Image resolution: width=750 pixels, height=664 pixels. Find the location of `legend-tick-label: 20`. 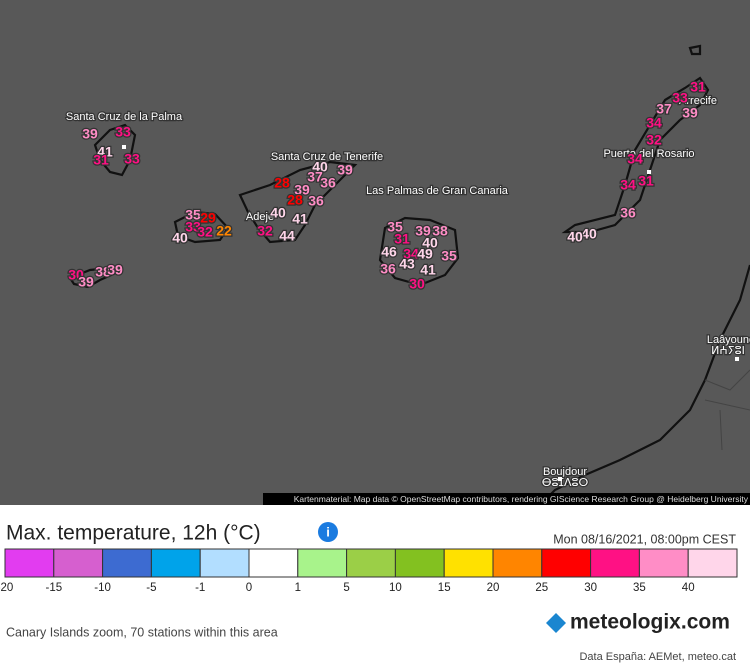

legend-tick-label: 20 is located at coordinates (493, 588).